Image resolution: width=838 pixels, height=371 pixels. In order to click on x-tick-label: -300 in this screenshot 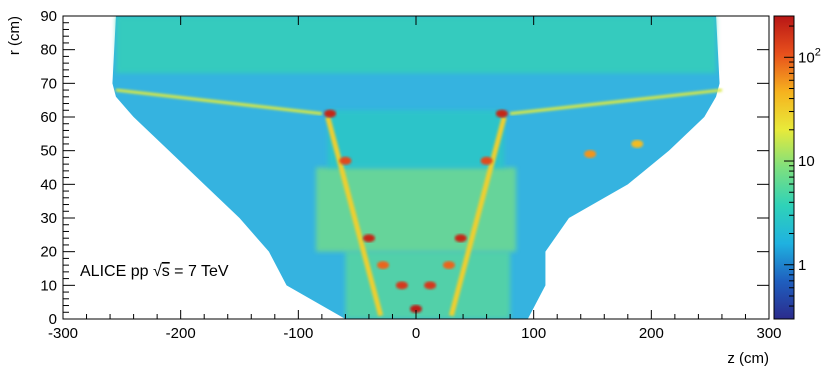, I will do `click(63, 333)`.